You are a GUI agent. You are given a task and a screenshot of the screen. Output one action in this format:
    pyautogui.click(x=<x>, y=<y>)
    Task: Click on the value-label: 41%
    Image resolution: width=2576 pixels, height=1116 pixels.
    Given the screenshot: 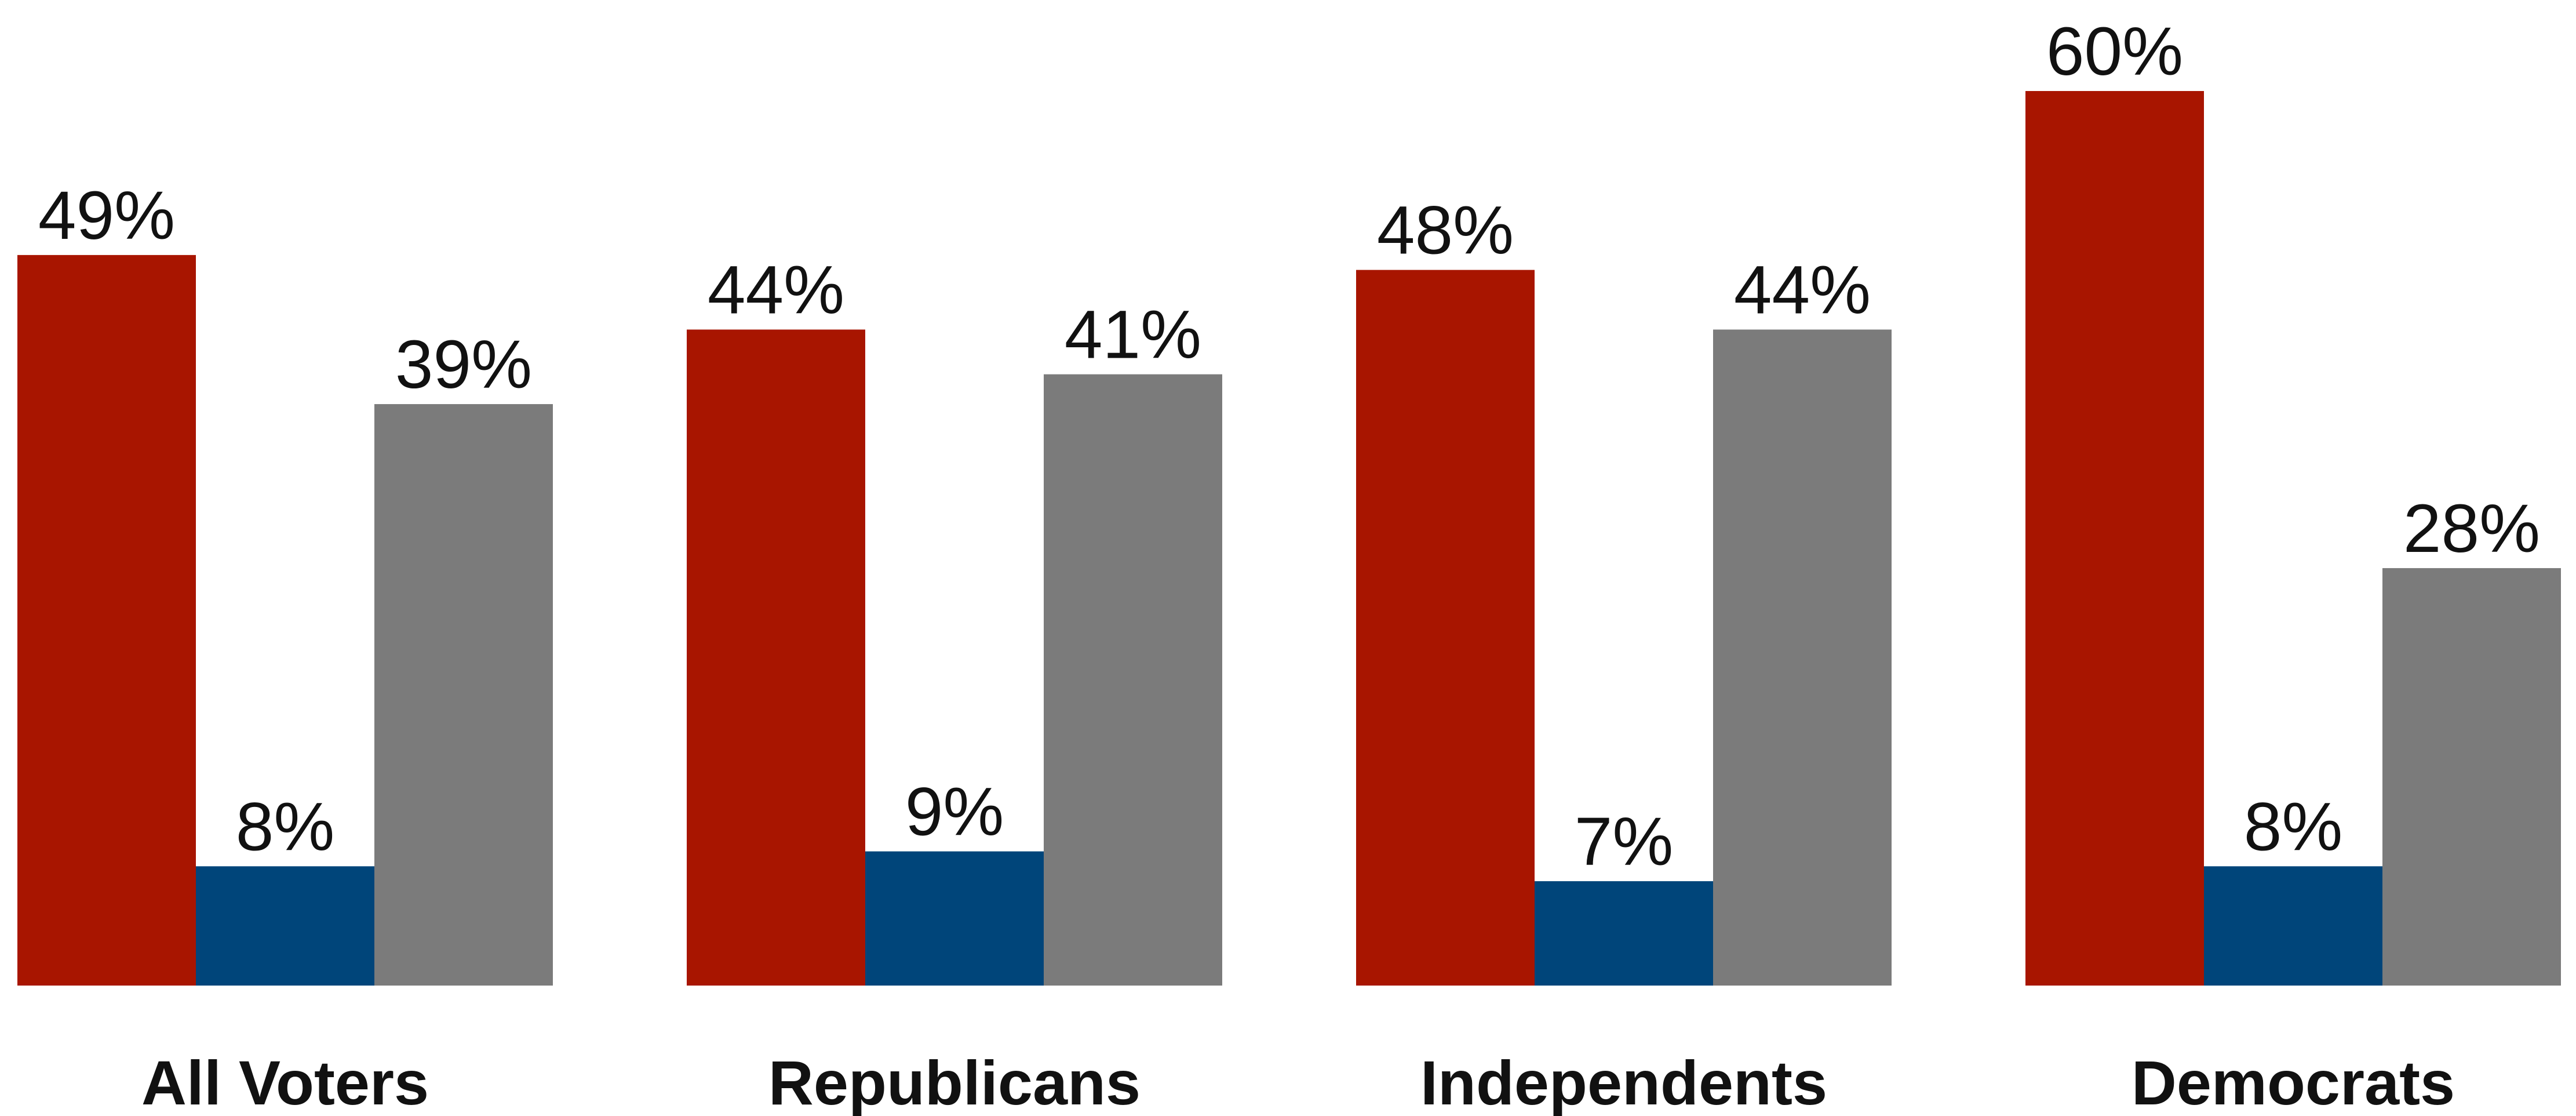 What is the action you would take?
    pyautogui.click(x=1133, y=335)
    